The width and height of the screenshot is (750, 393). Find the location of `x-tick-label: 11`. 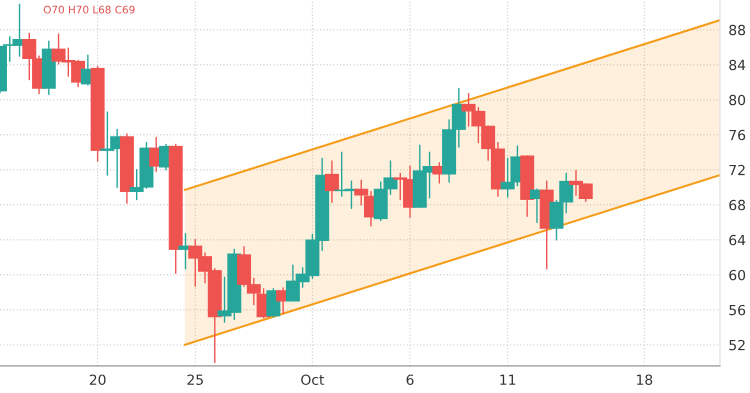

x-tick-label: 11 is located at coordinates (508, 379).